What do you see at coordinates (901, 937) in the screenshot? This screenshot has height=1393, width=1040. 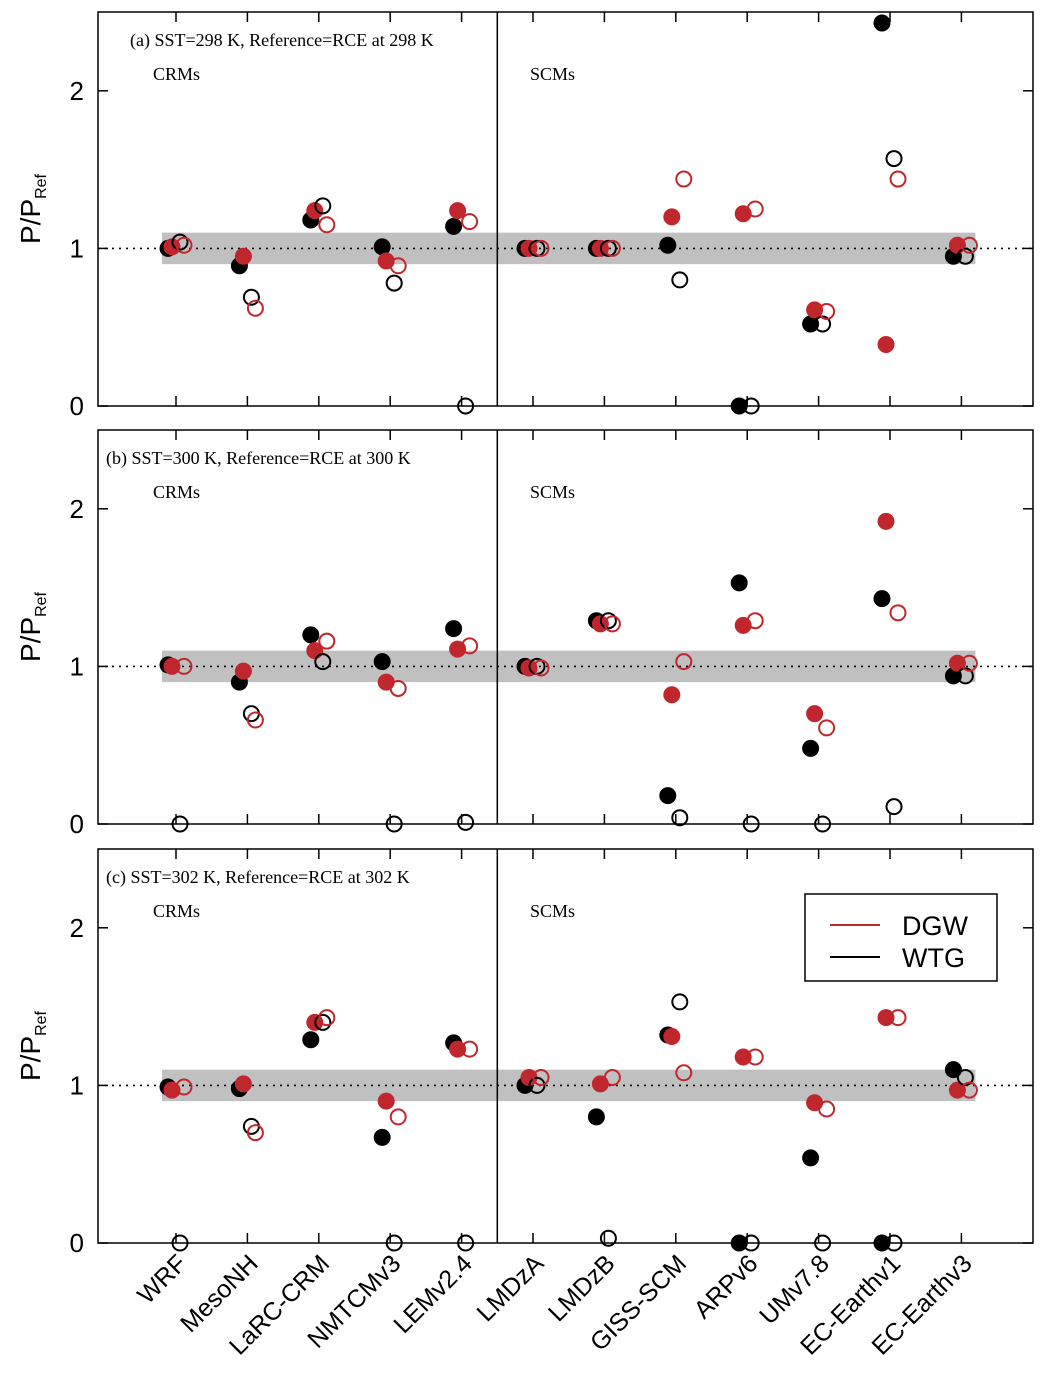 I see `legend-box` at bounding box center [901, 937].